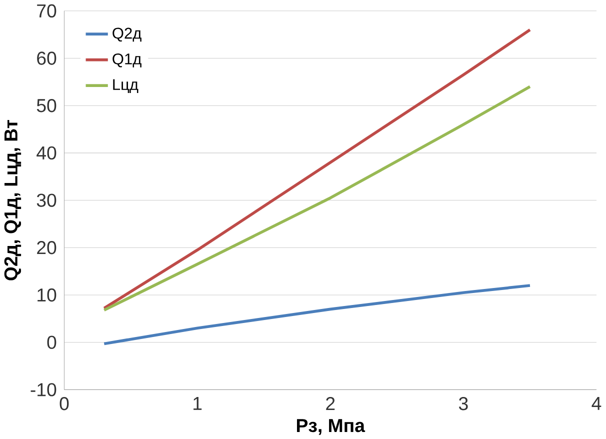 This screenshot has height=439, width=606. I want to click on y-axis-title: Q2д, Q1д, Lцд, Вт, so click(13, 200).